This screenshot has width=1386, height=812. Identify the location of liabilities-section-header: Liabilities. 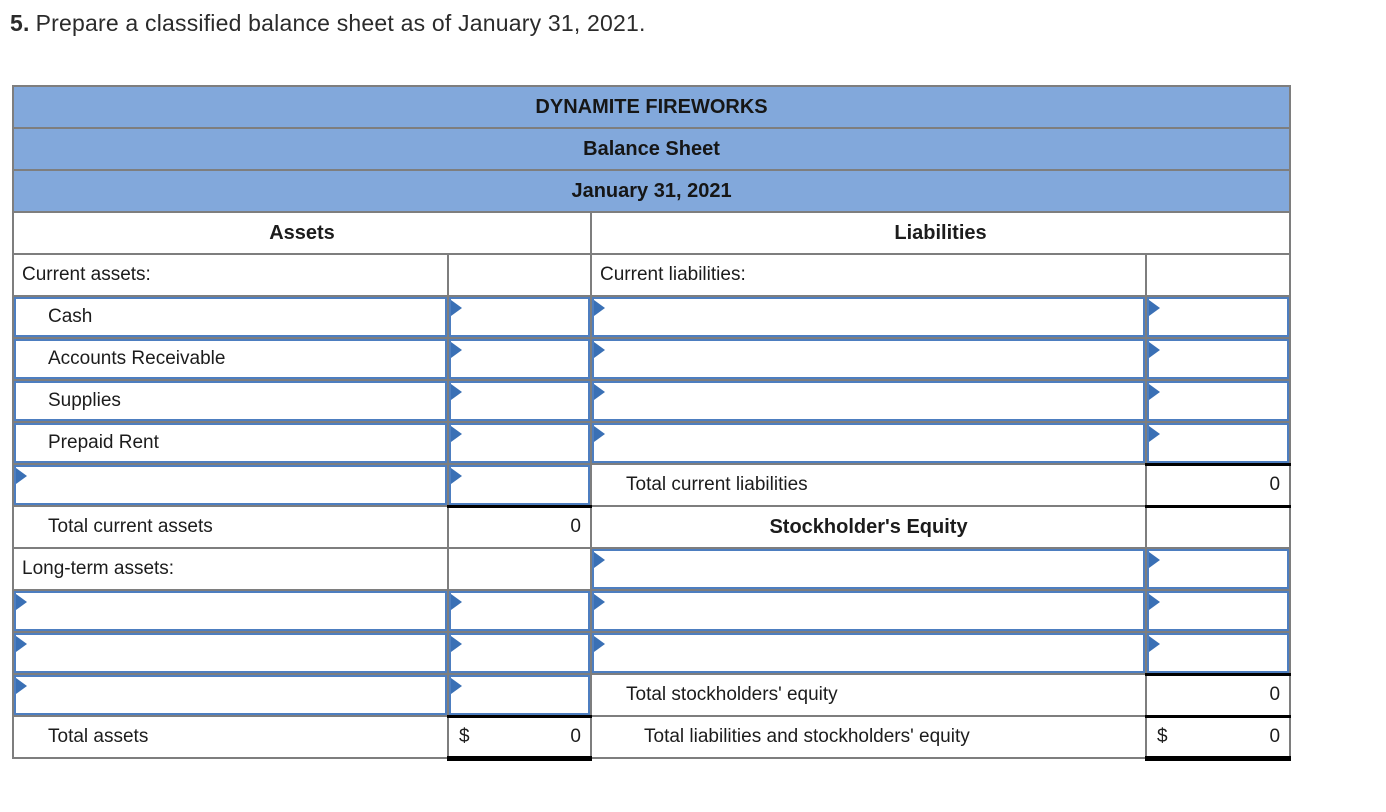
(940, 233).